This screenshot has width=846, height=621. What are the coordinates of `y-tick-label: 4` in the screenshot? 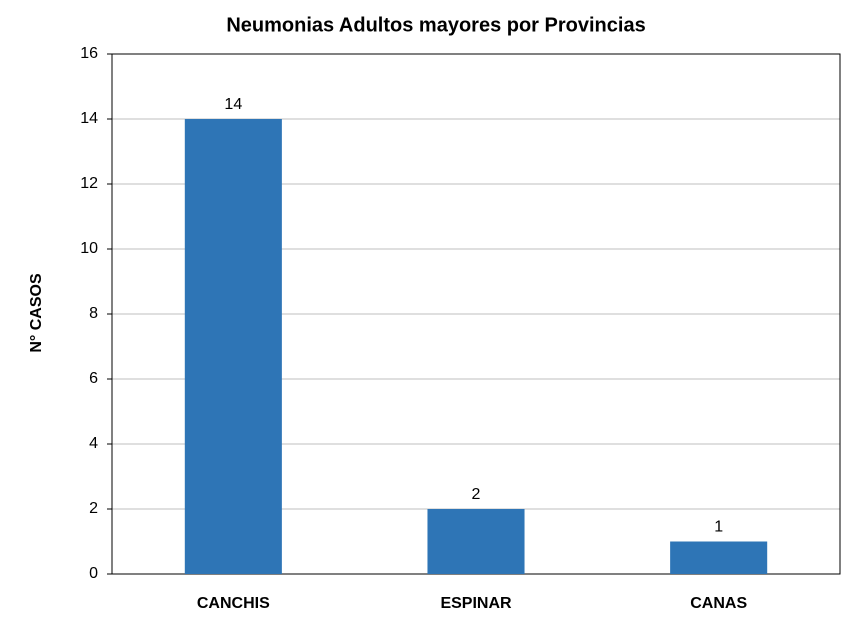 It's located at (93, 443).